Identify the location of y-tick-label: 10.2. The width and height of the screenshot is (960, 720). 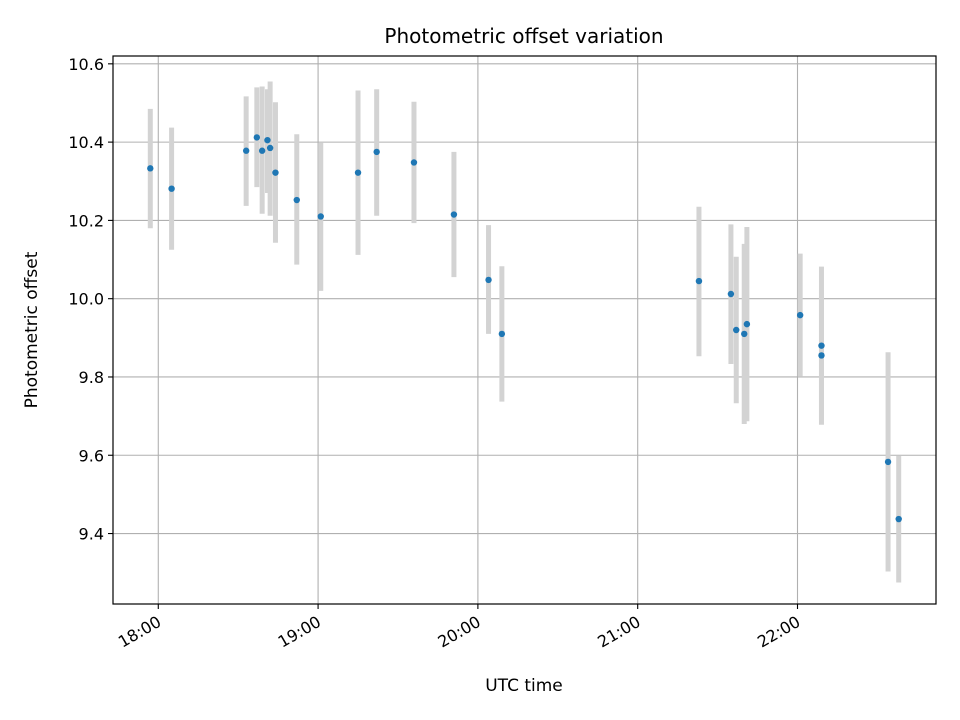
(86, 220).